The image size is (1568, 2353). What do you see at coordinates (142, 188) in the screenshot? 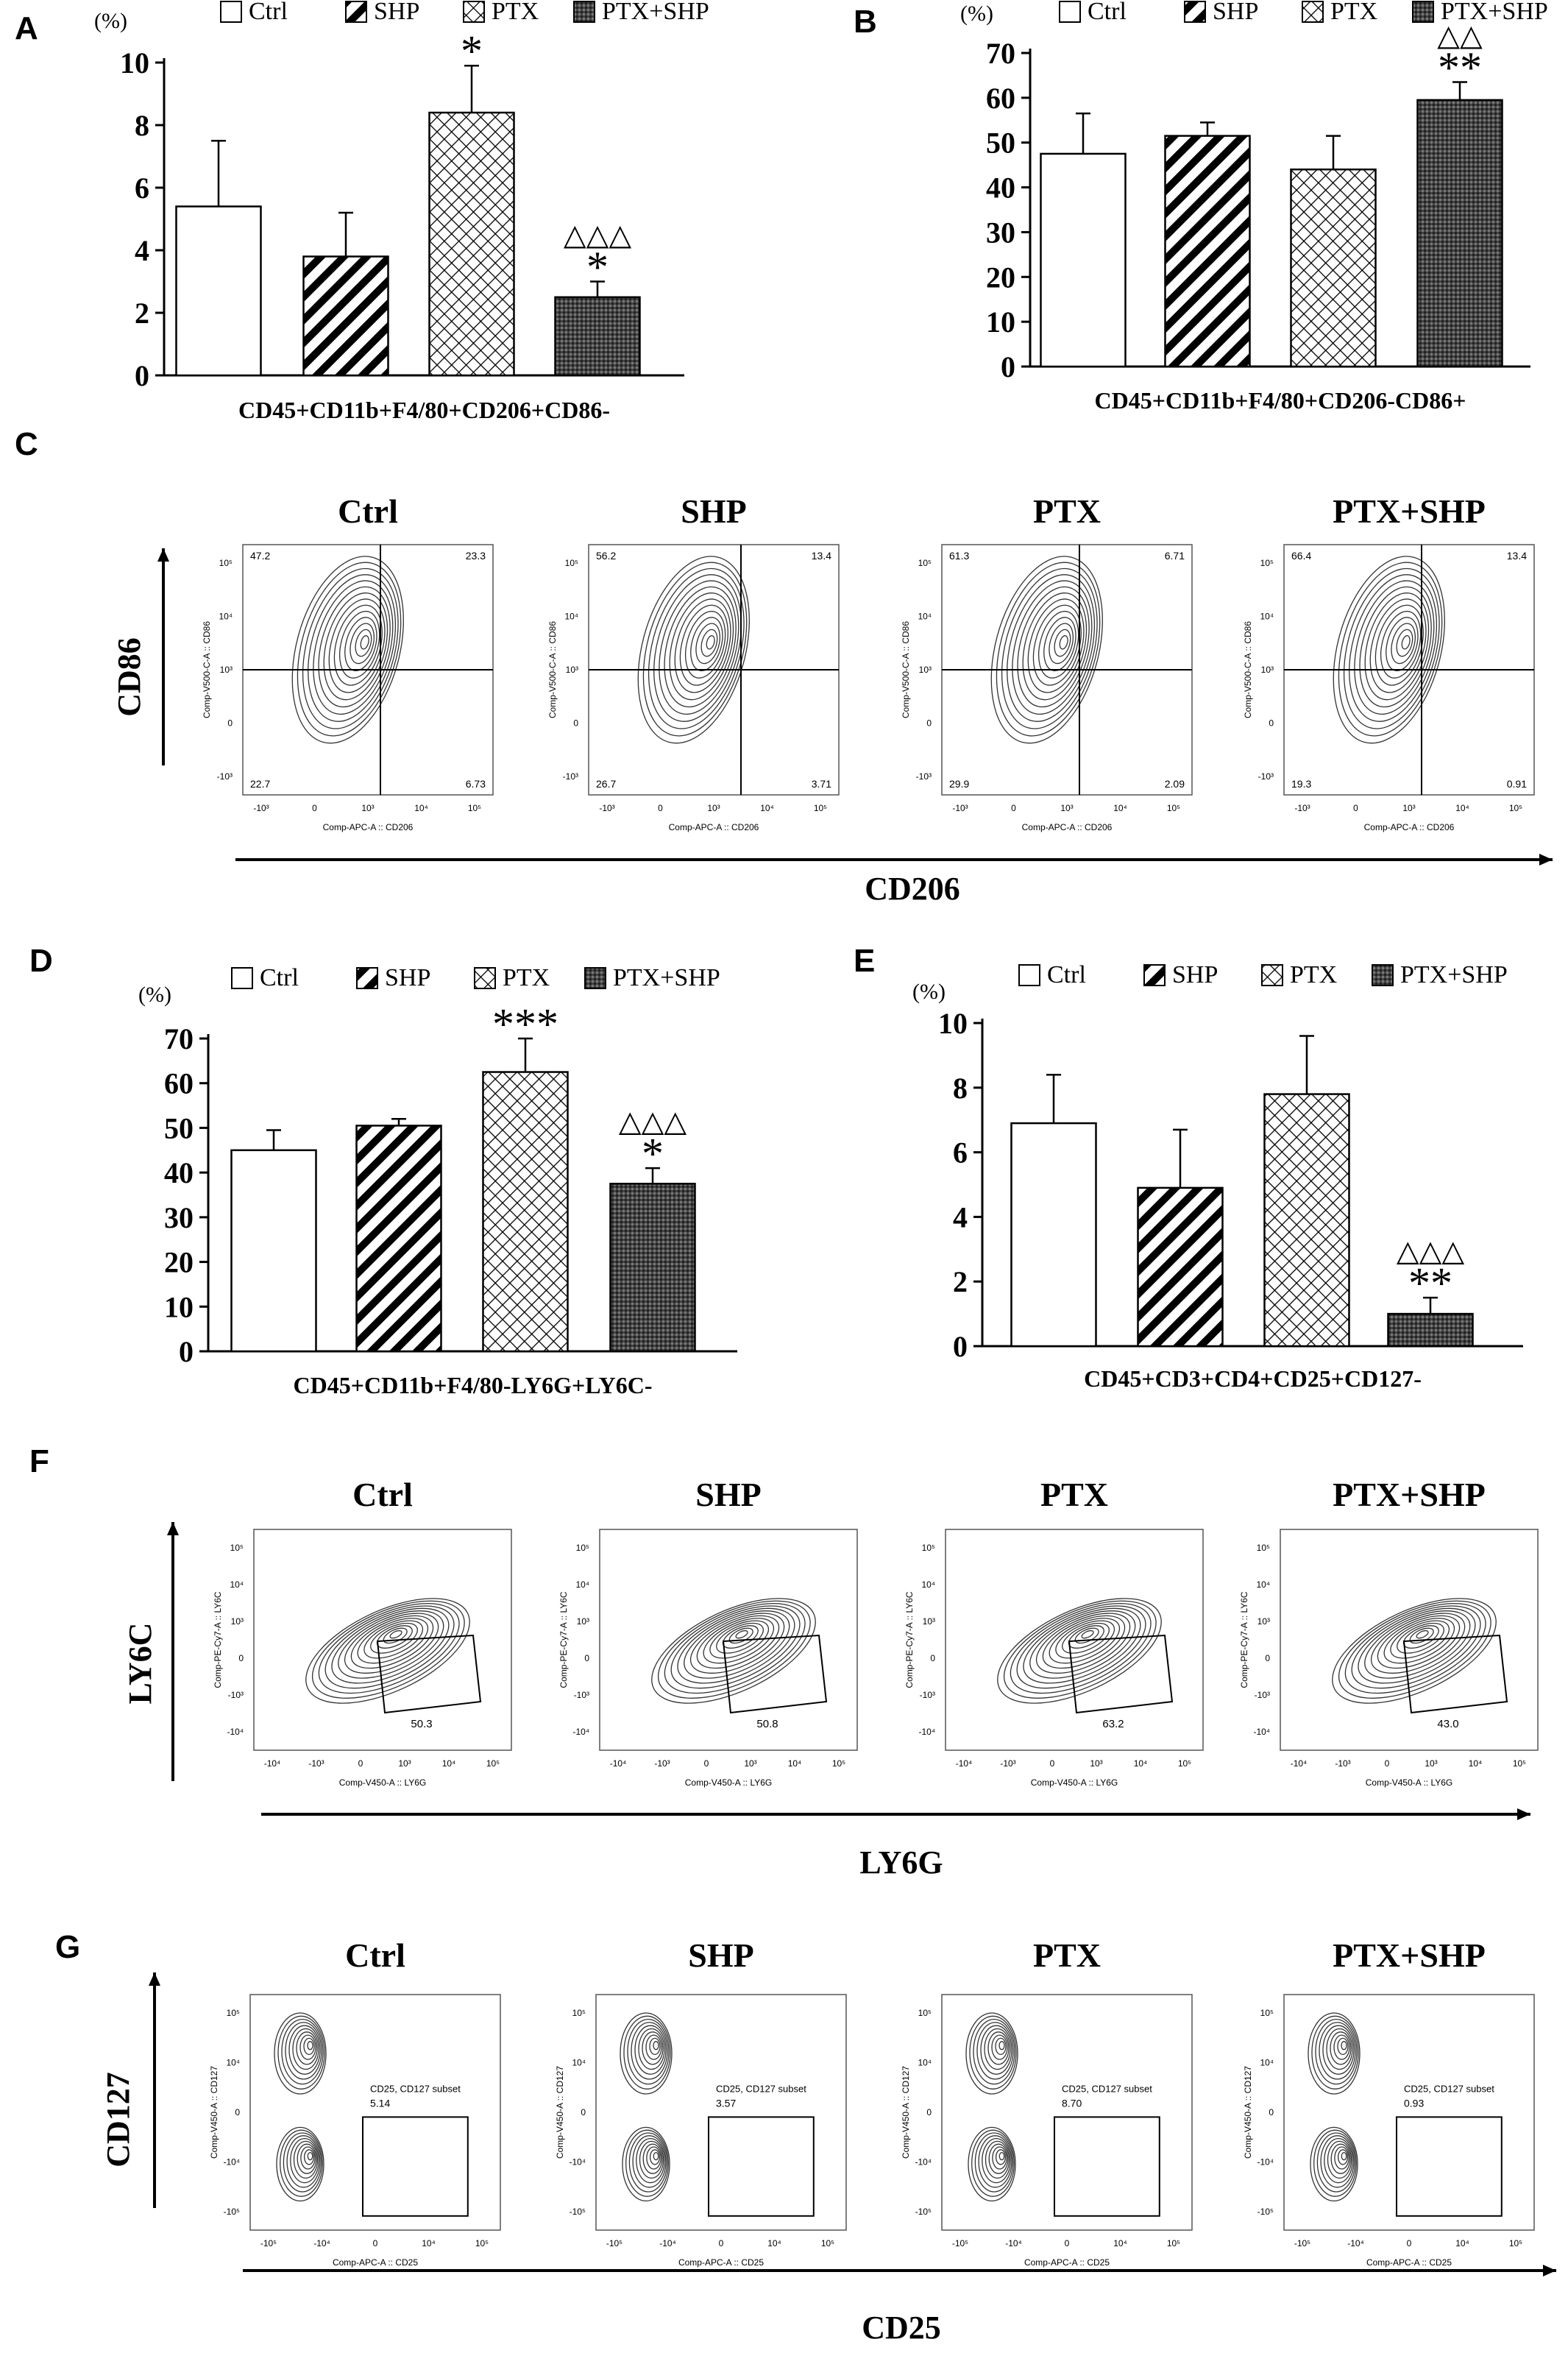
I see `y-tick-label: 6` at bounding box center [142, 188].